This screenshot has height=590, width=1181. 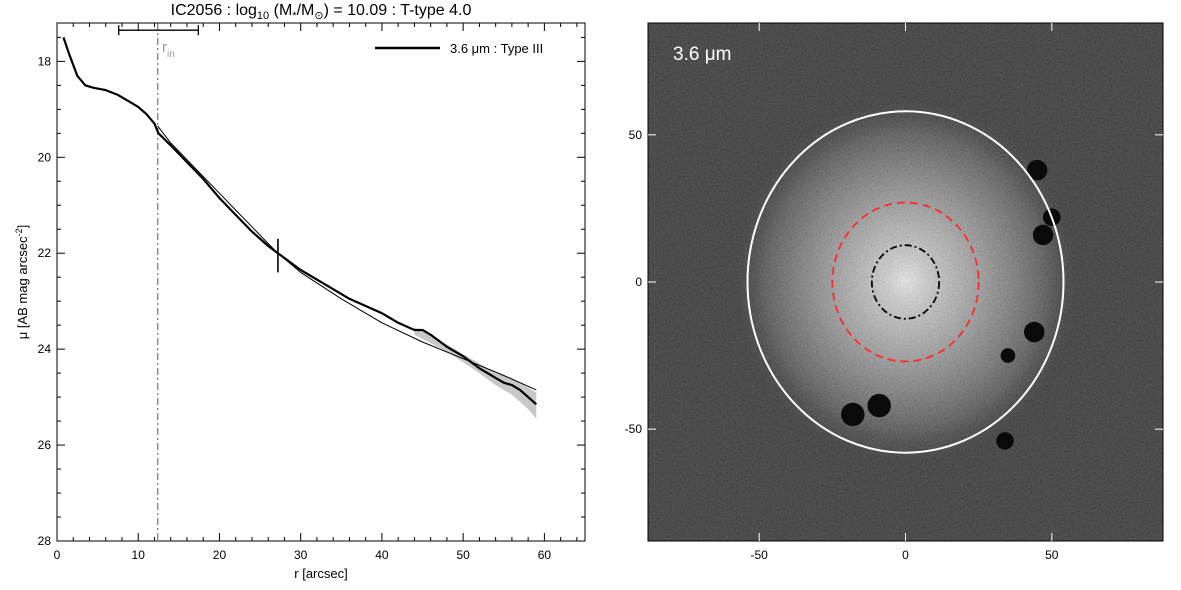 I want to click on image-x-tick-label: 0, so click(x=905, y=555).